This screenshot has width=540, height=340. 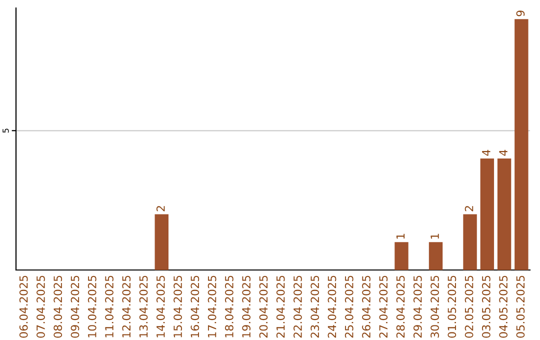 I want to click on x-tick-label: 19.04.2025, so click(x=246, y=307).